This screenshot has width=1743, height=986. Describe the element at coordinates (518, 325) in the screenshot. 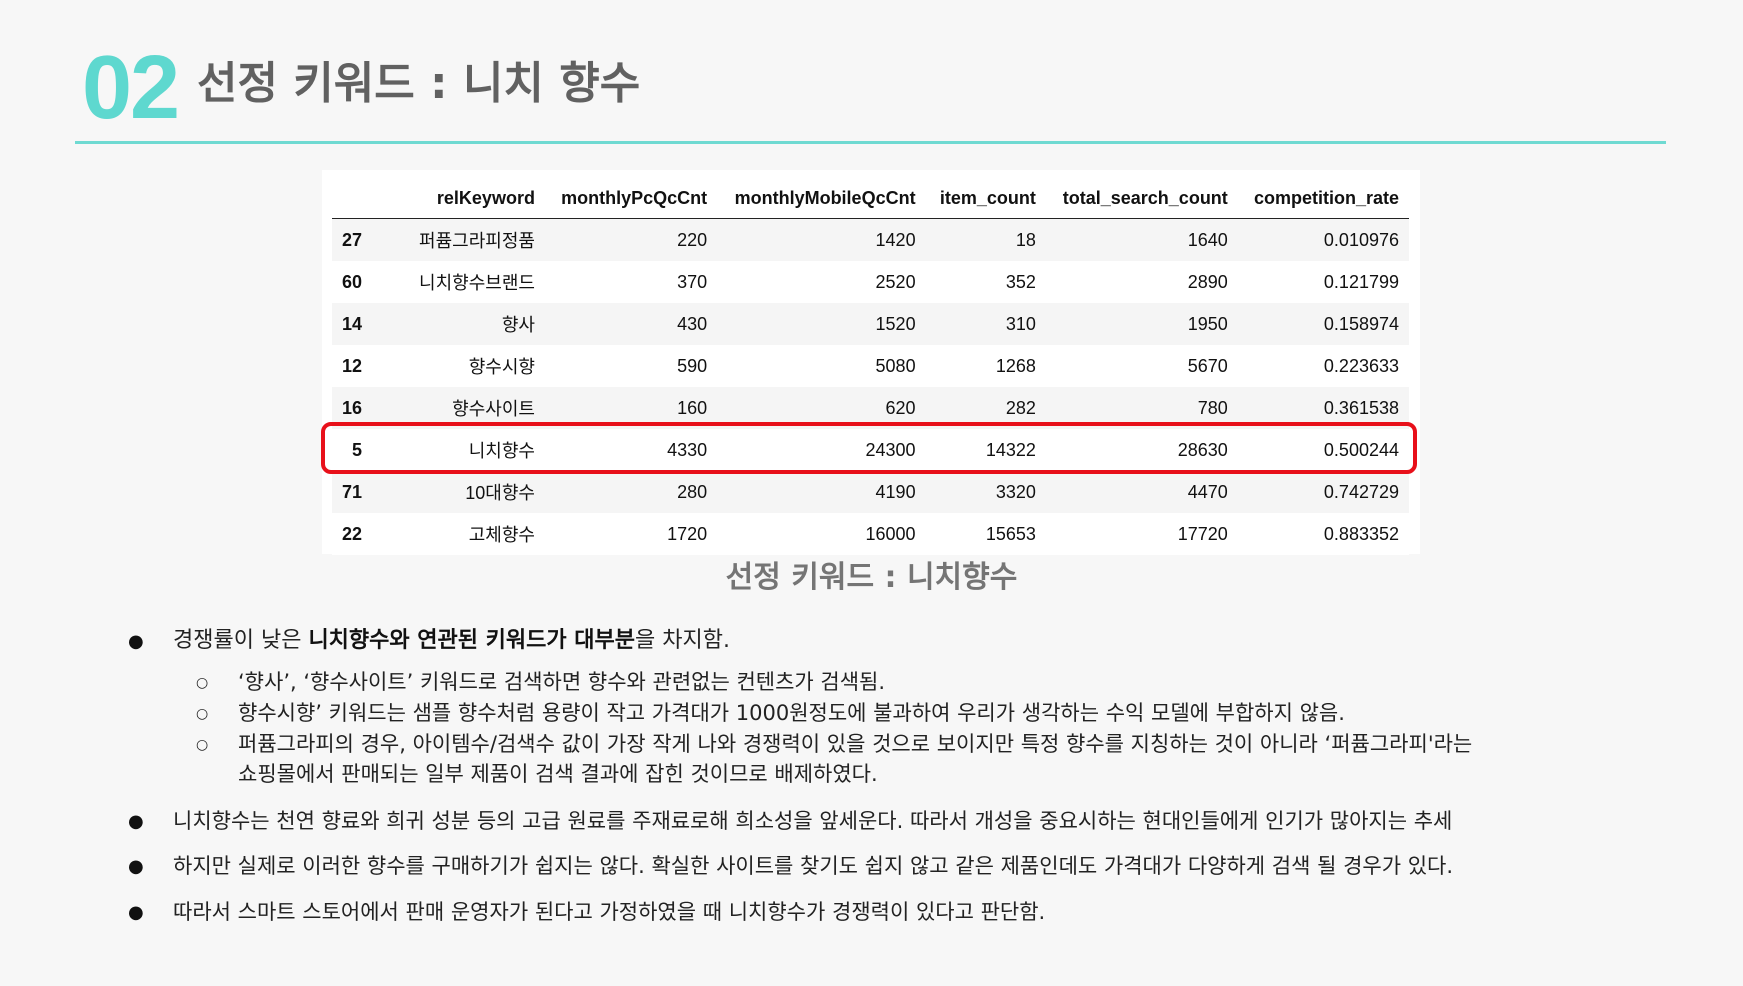

I see `table-cell: 향사` at that location.